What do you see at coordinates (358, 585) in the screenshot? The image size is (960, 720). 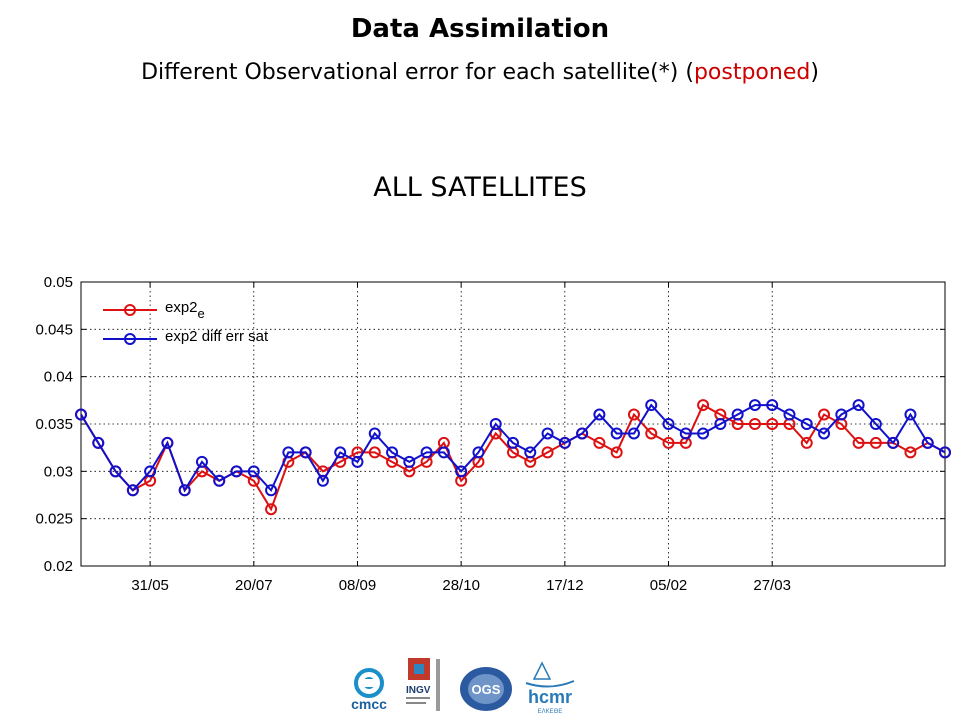 I see `x-tick-label: 08/09` at bounding box center [358, 585].